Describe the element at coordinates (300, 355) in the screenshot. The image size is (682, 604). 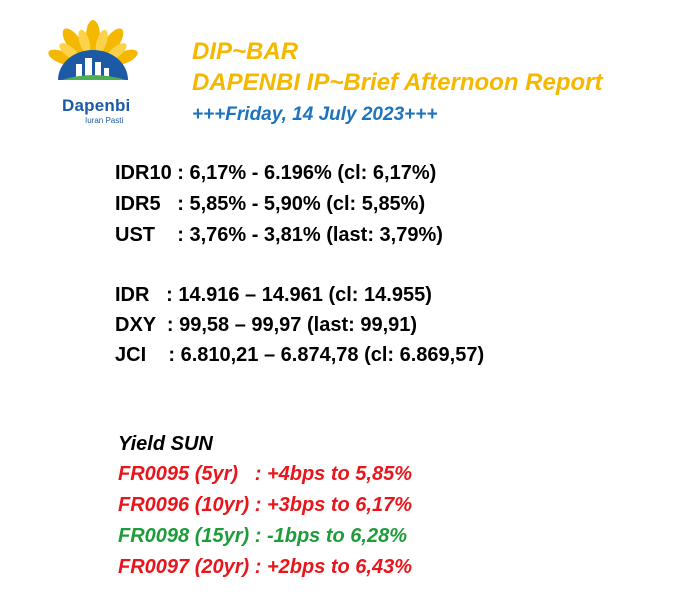
I see `market-line-jci: JCI : 6.810,21 – 6.874,78 (cl: 6.869,57)` at that location.